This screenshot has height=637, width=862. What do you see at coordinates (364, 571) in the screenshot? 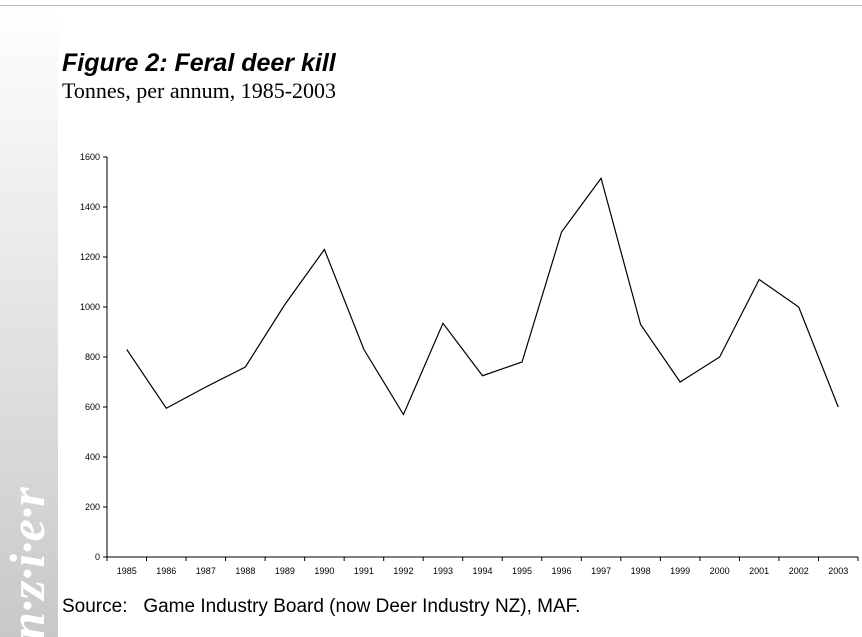
I see `x-tick-label: 1991` at bounding box center [364, 571].